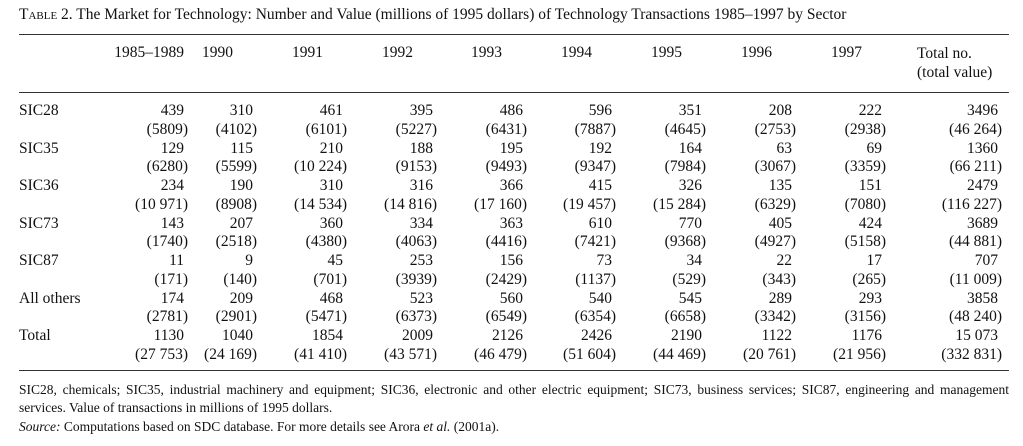 The image size is (1023, 446). Describe the element at coordinates (690, 223) in the screenshot. I see `count-cell: 770` at that location.